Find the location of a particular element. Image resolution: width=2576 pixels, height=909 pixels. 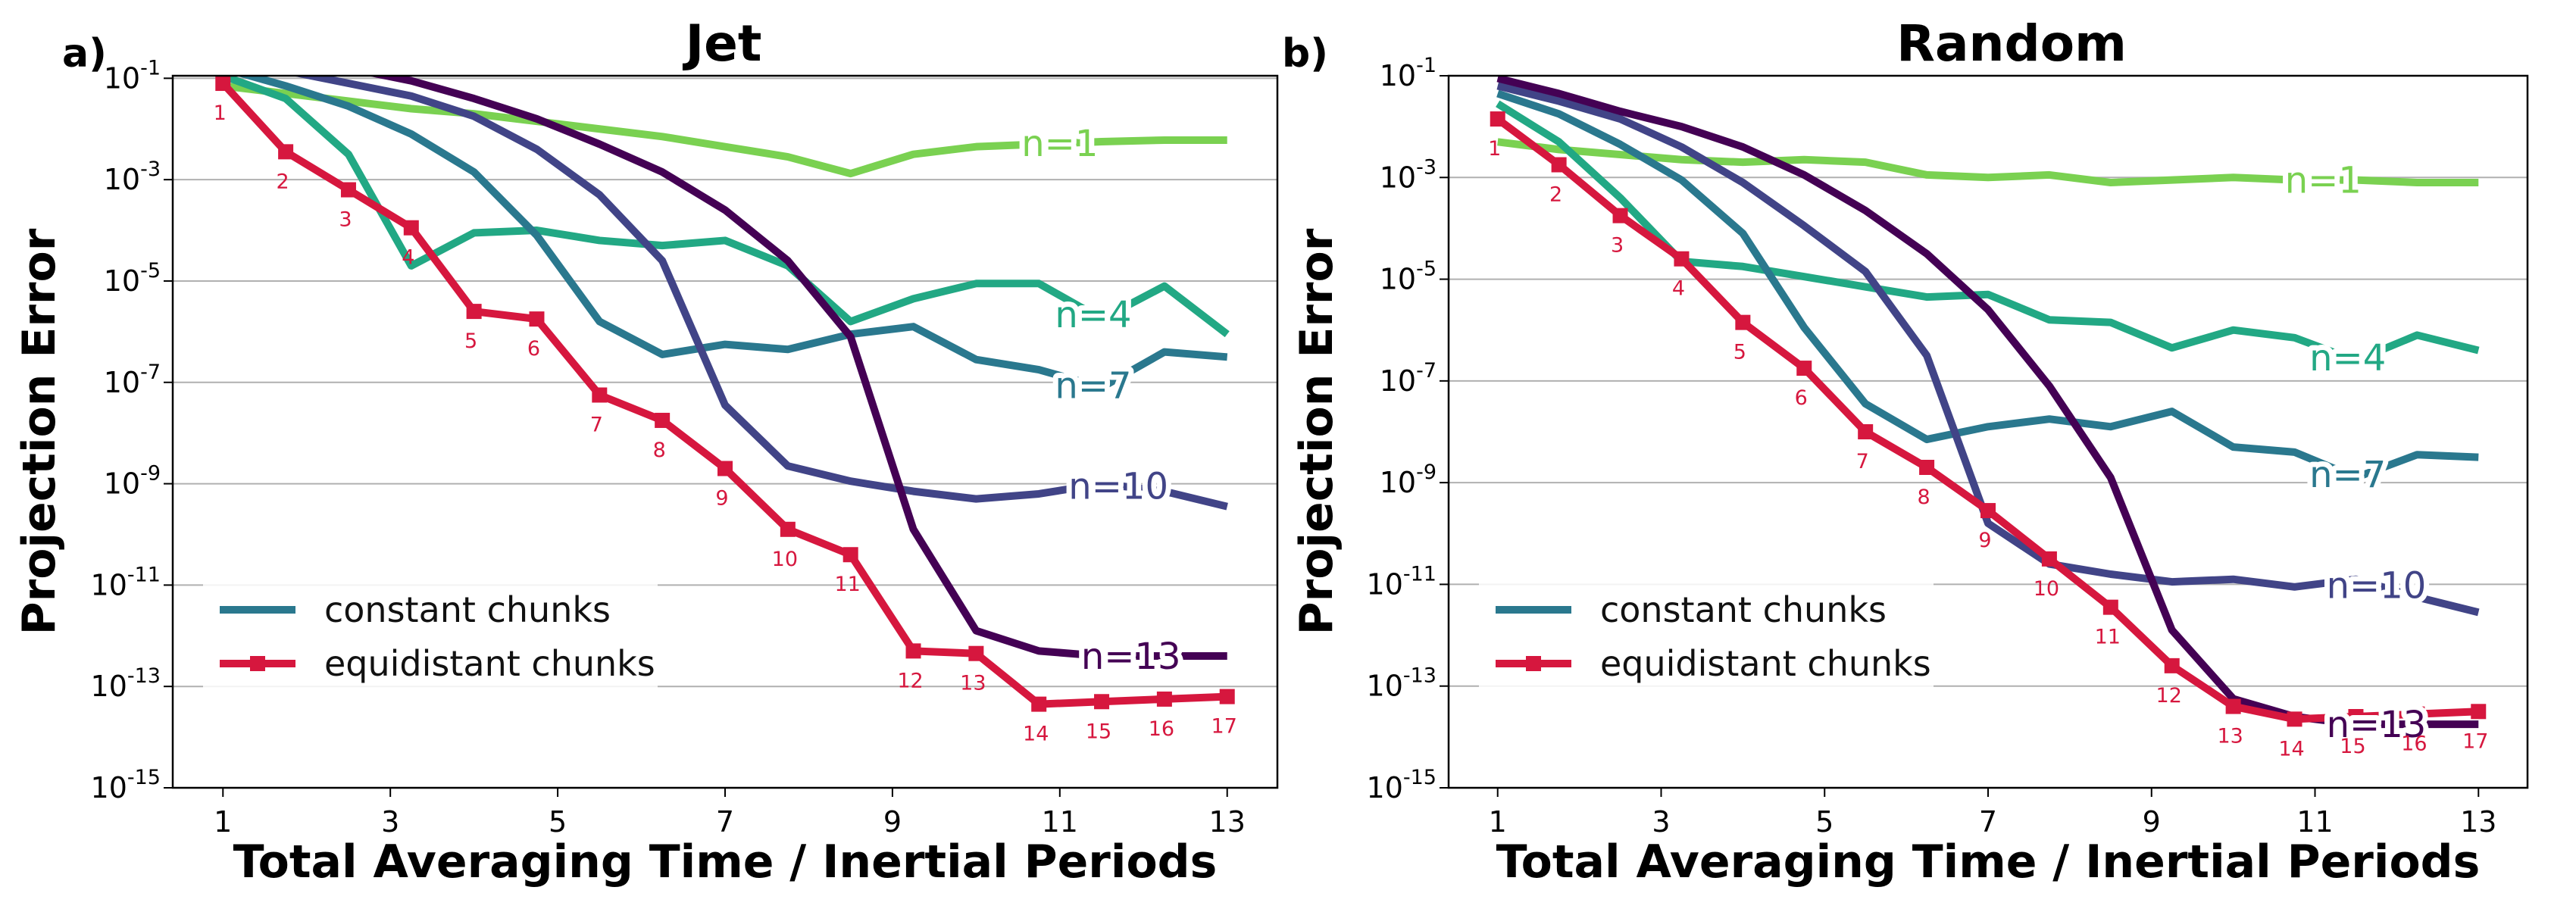

y-tick-exponent: -3 is located at coordinates (150, 169).